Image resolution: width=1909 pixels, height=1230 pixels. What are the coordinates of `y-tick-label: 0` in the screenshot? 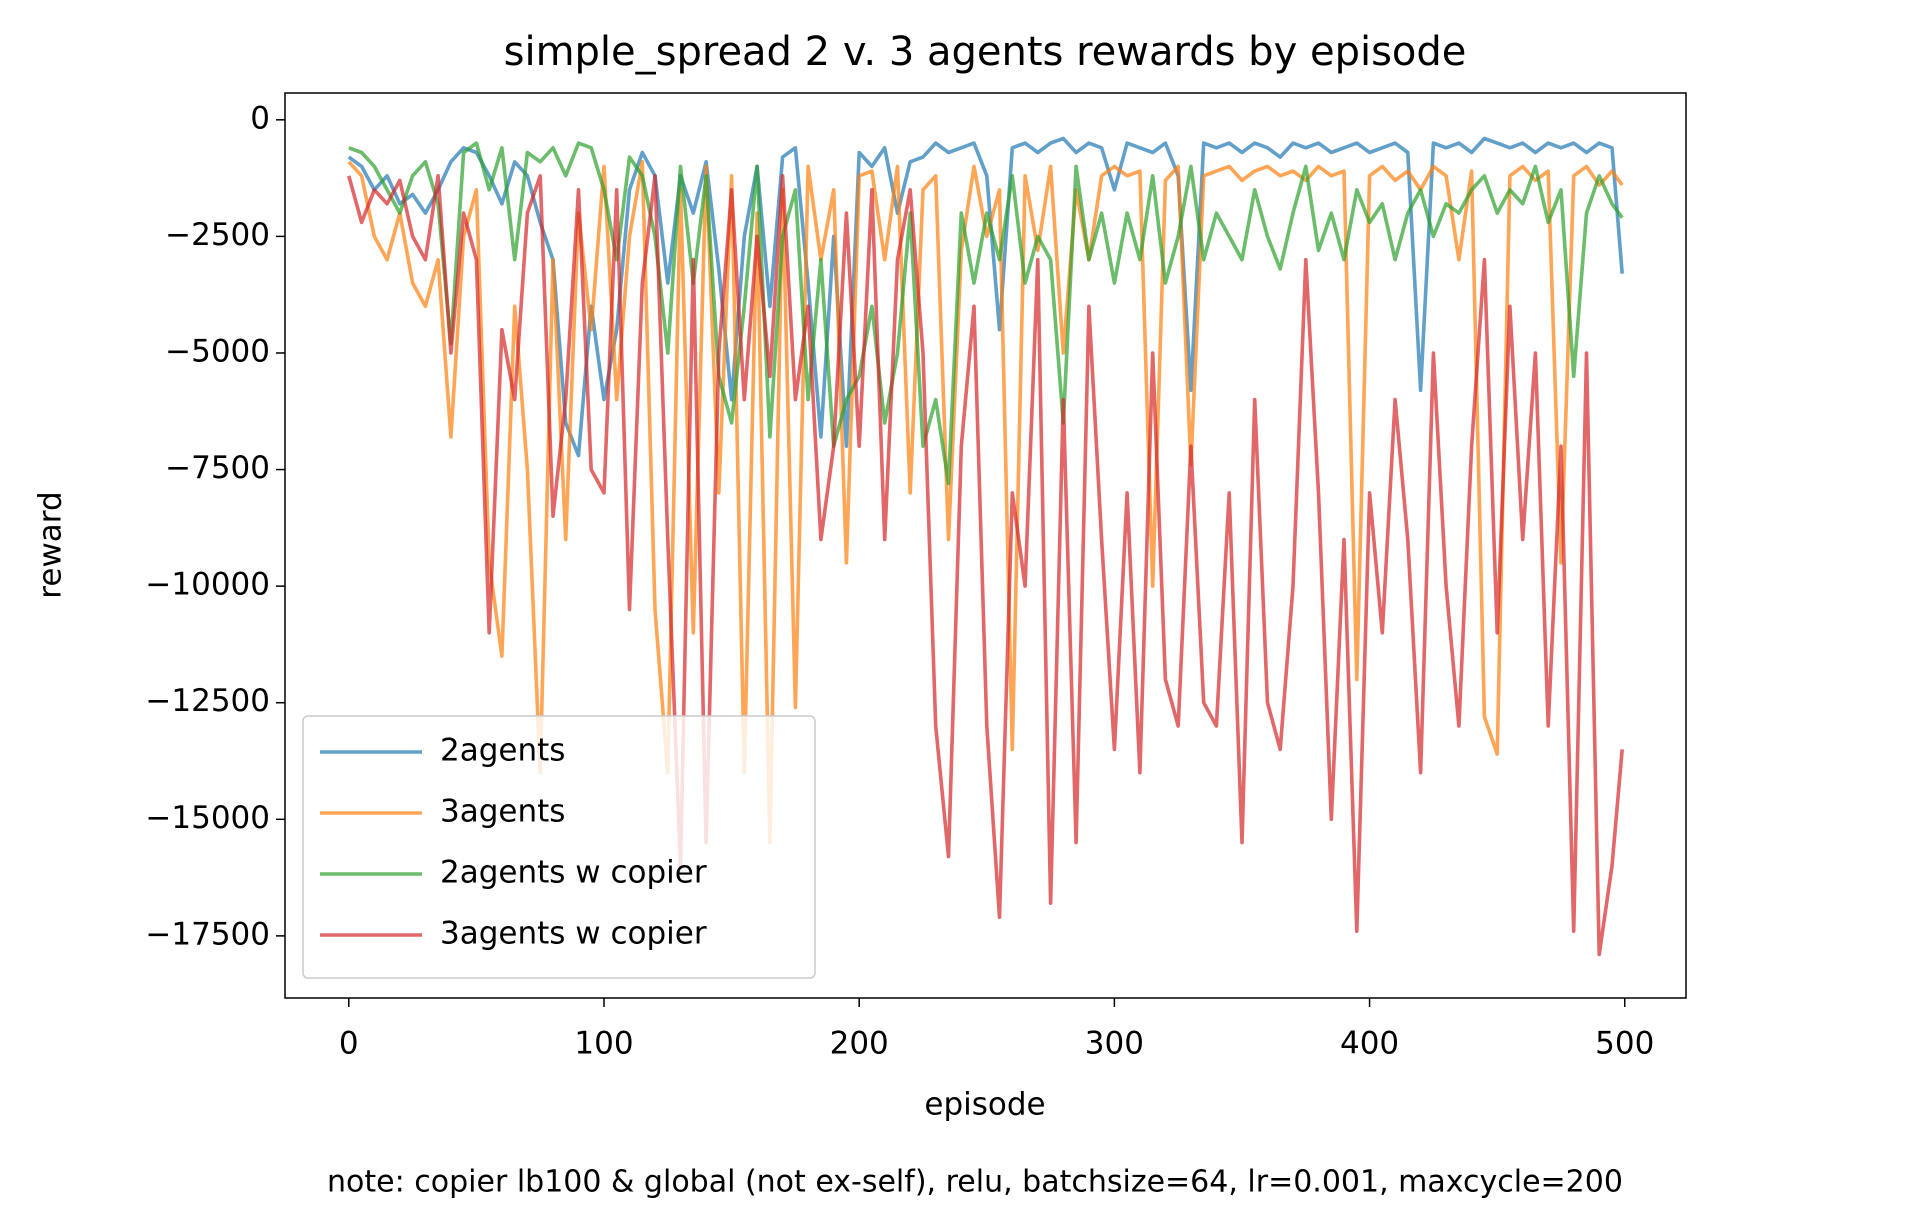 It's located at (260, 118).